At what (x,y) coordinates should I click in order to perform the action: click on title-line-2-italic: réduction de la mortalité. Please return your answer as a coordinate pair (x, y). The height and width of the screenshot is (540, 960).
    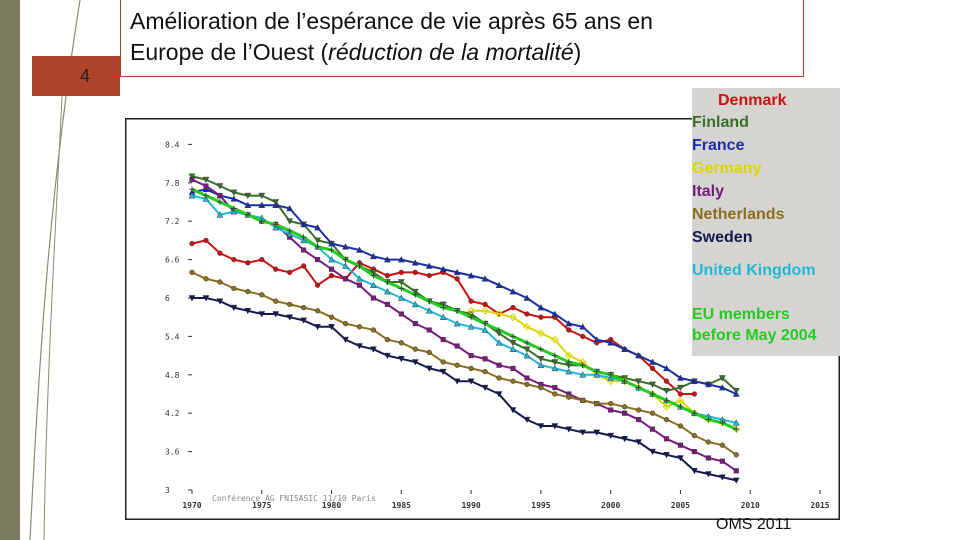
    Looking at the image, I should click on (451, 52).